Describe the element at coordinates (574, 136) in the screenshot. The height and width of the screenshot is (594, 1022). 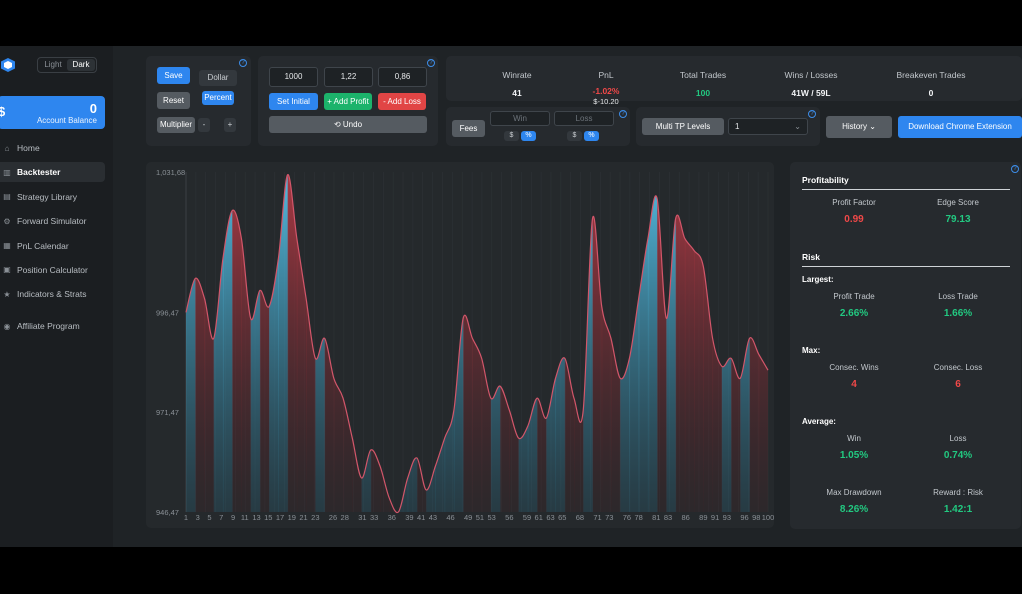
I see `loss-fee-dollar-toggle: $` at that location.